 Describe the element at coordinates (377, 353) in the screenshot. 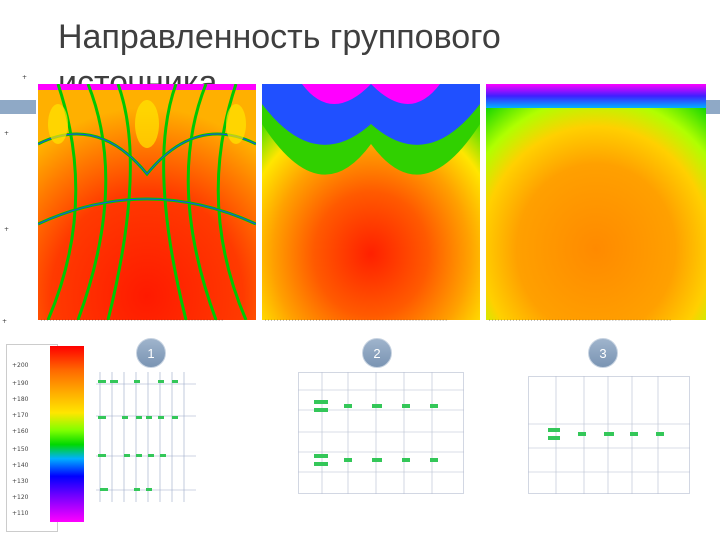

I see `badge-2: 2` at that location.